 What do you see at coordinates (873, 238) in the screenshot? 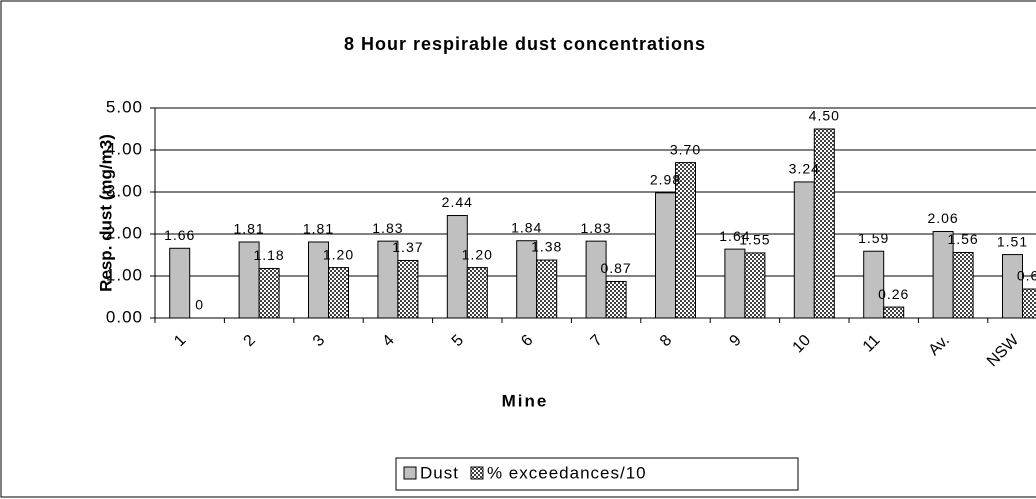
I see `data-label: 1.59` at bounding box center [873, 238].